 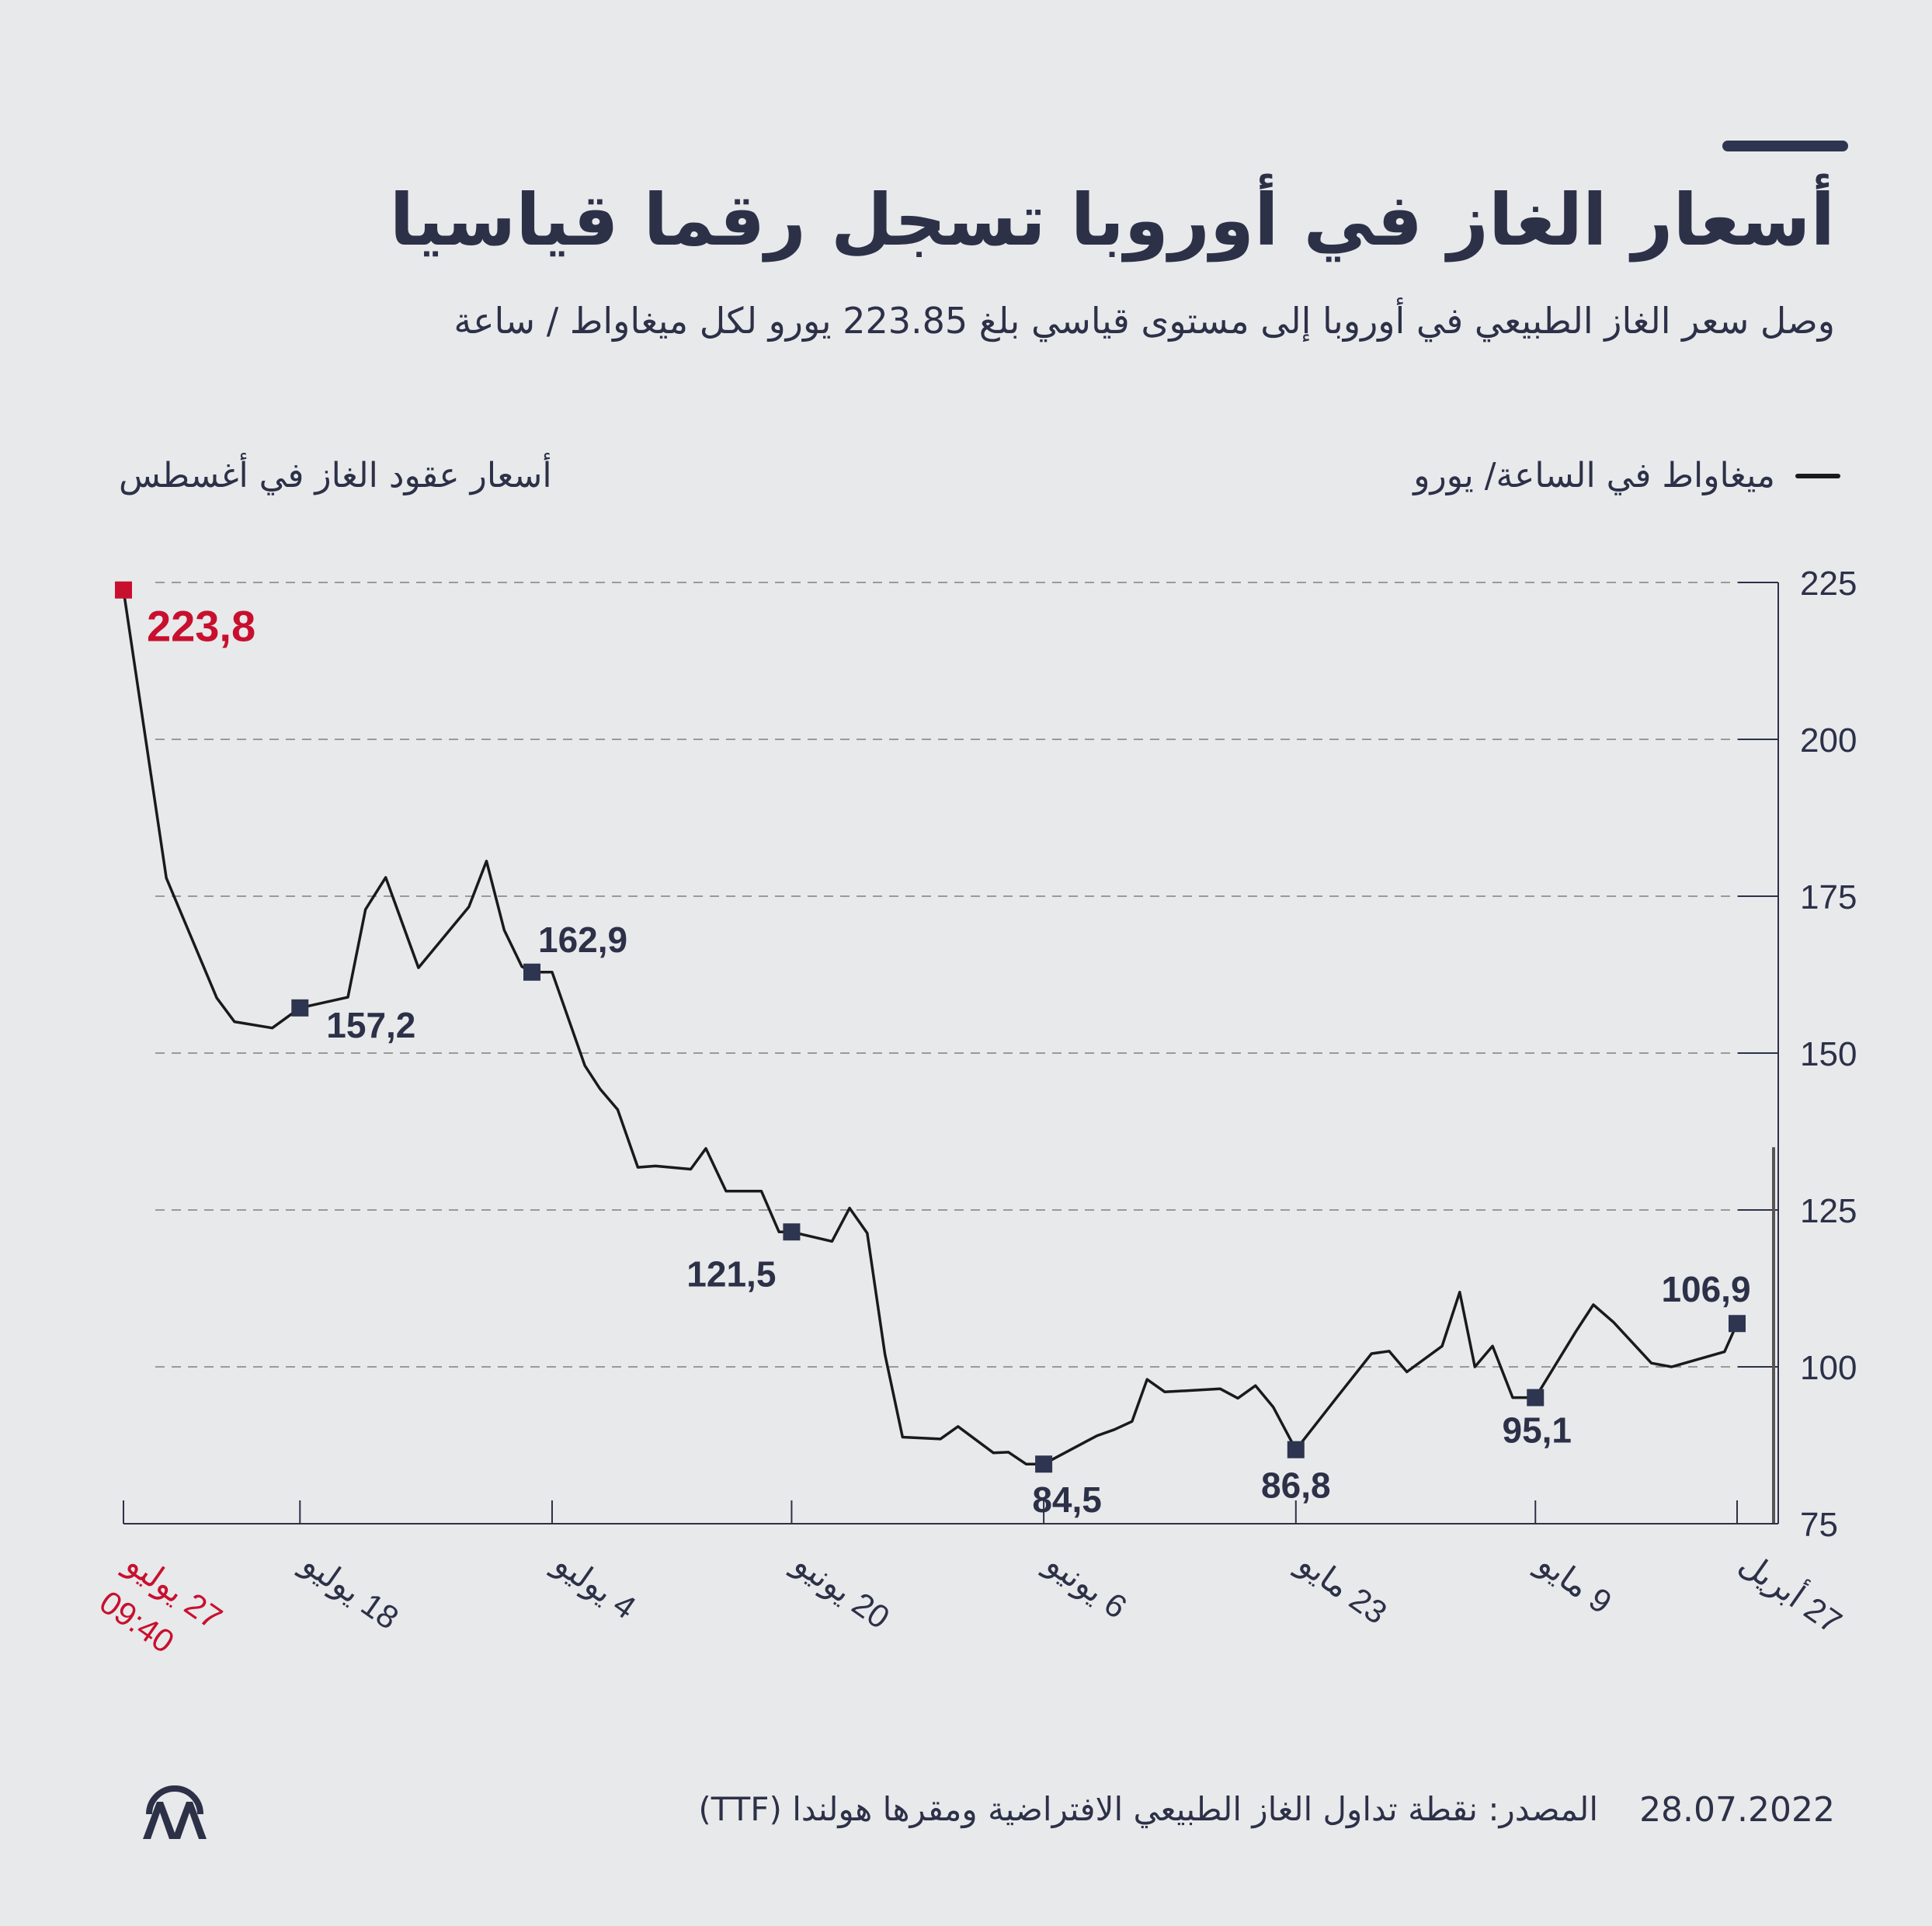 What do you see at coordinates (731, 1273) in the screenshot?
I see `data-label-3: 121,5` at bounding box center [731, 1273].